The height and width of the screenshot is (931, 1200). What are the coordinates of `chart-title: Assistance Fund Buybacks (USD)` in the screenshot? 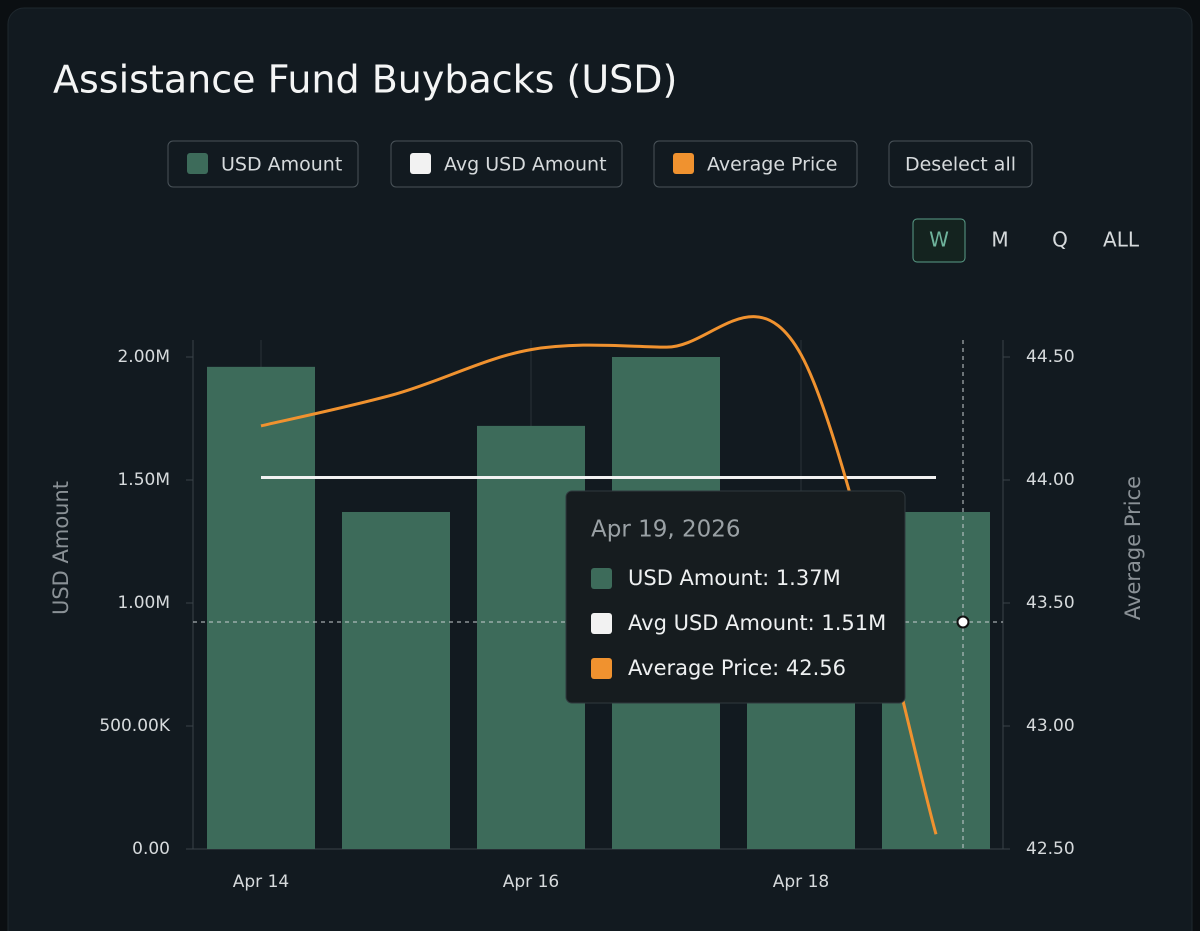 It's located at (365, 80).